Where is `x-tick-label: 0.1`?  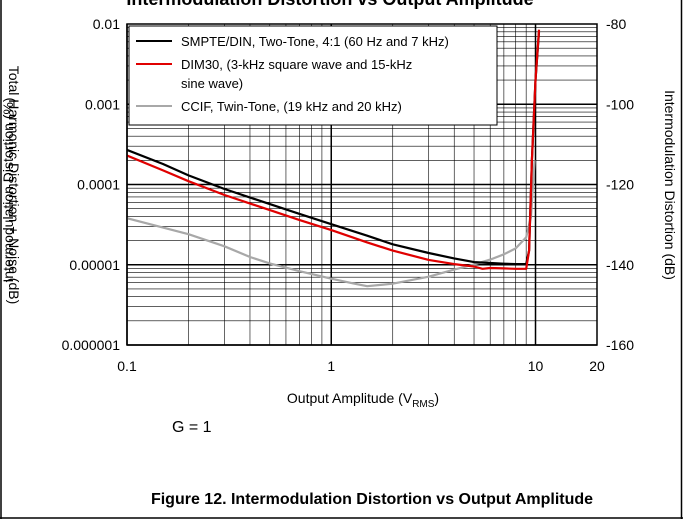
x-tick-label: 0.1 is located at coordinates (127, 366).